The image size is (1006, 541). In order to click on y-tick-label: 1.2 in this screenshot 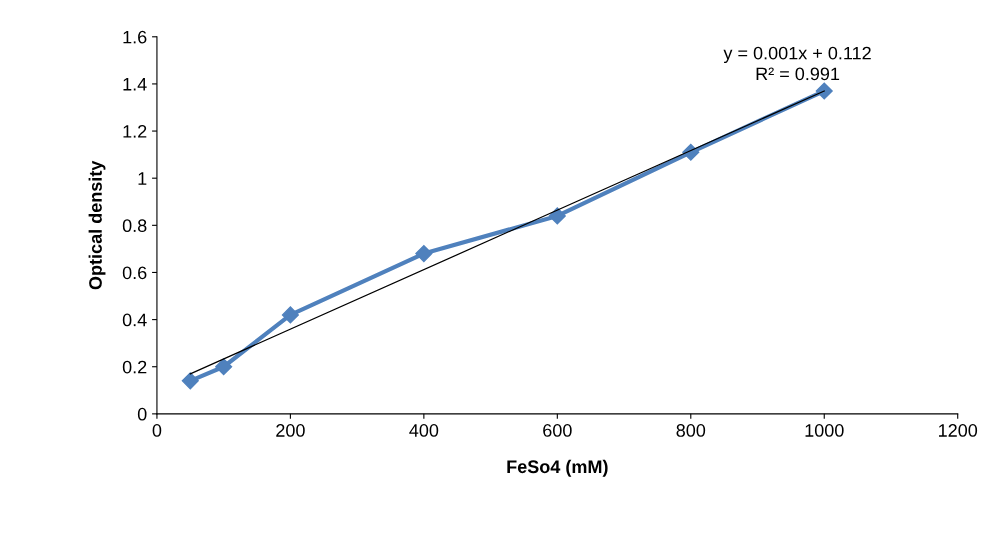, I will do `click(135, 131)`.